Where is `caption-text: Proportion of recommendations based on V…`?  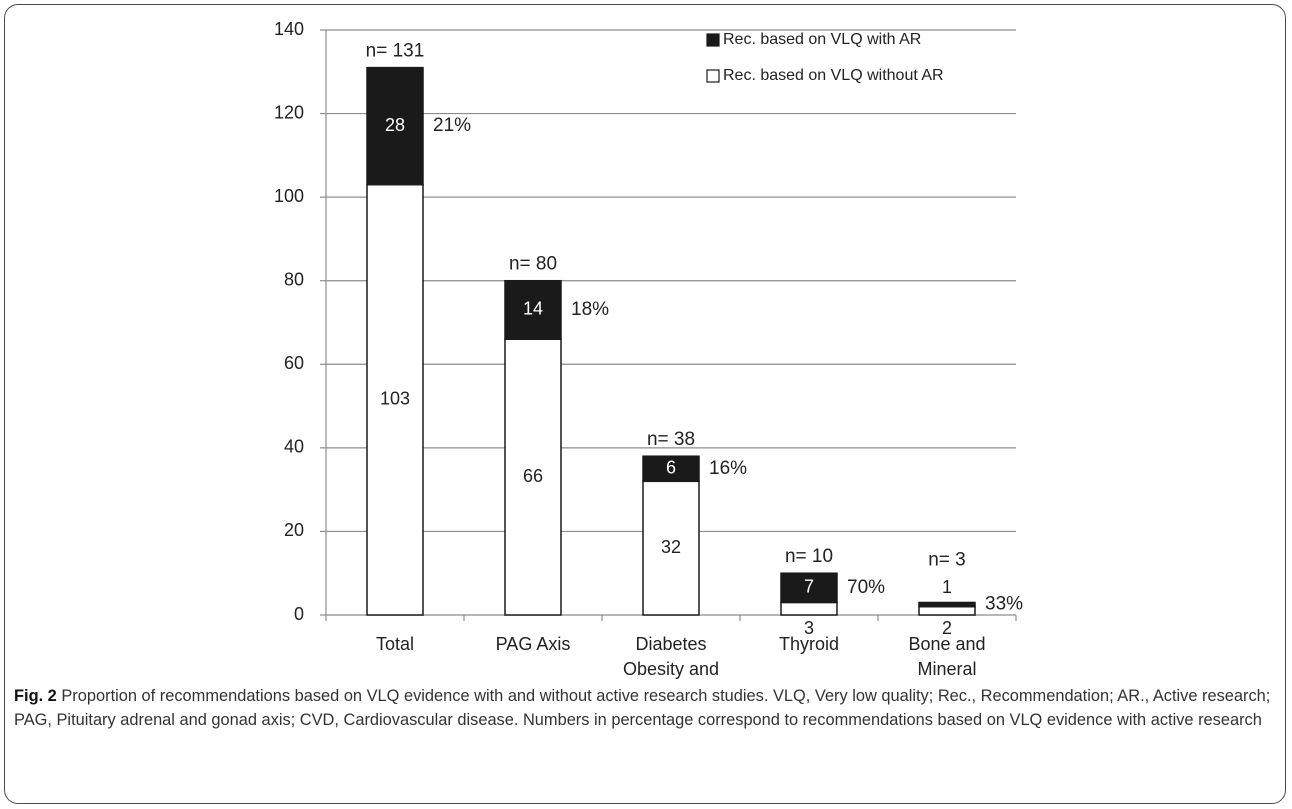
caption-text: Proportion of recommendations based on V… is located at coordinates (642, 708).